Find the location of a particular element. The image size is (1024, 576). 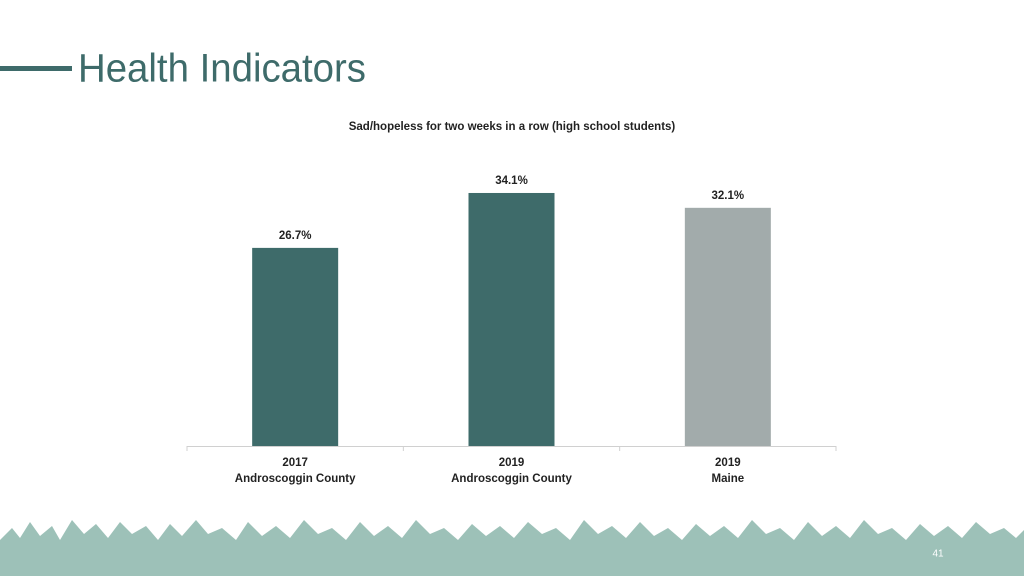

value-label: 34.1% is located at coordinates (511, 181).